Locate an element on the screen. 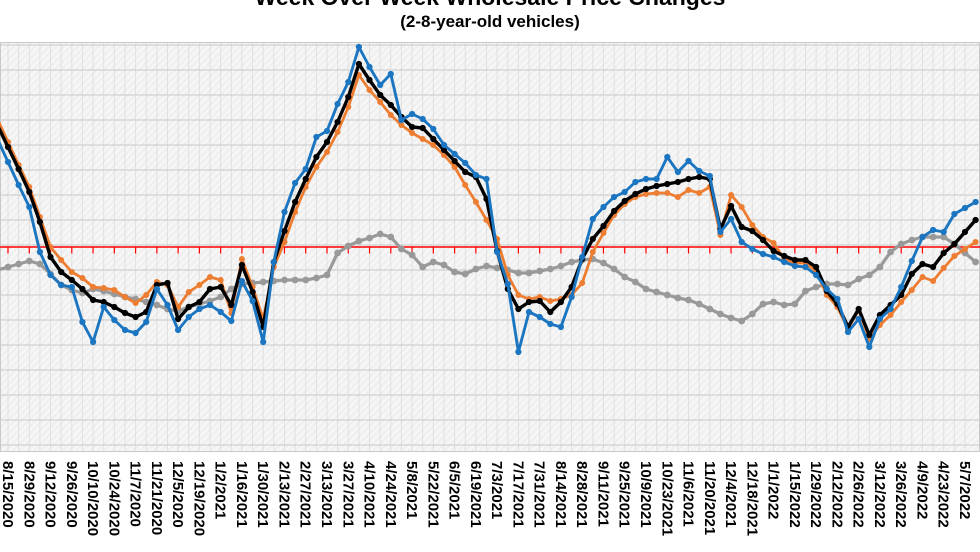  x-axis-label: 8/29/2020 is located at coordinates (28, 494).